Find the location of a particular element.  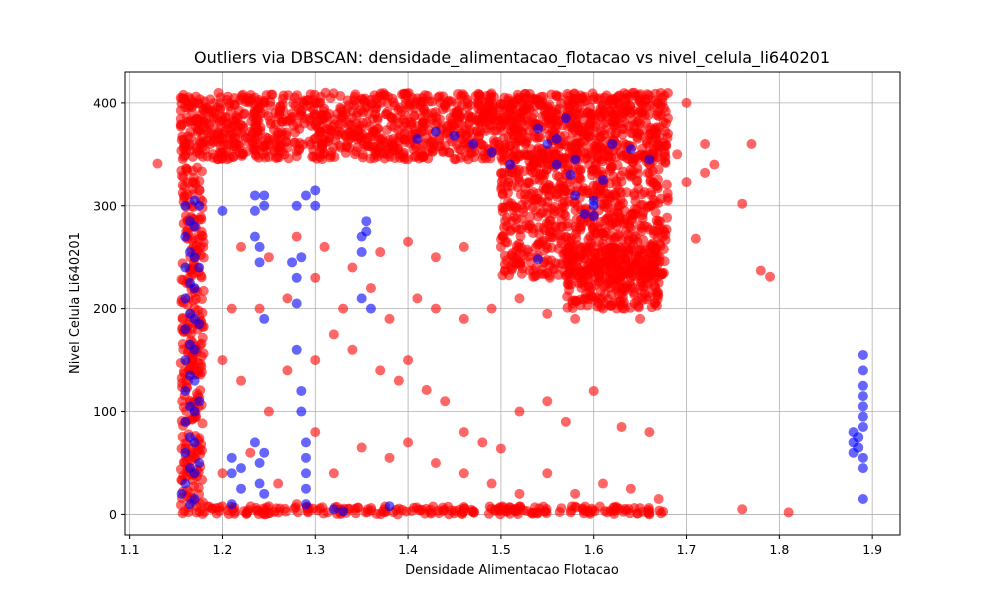

y-tick-label: 0 is located at coordinates (113, 514).